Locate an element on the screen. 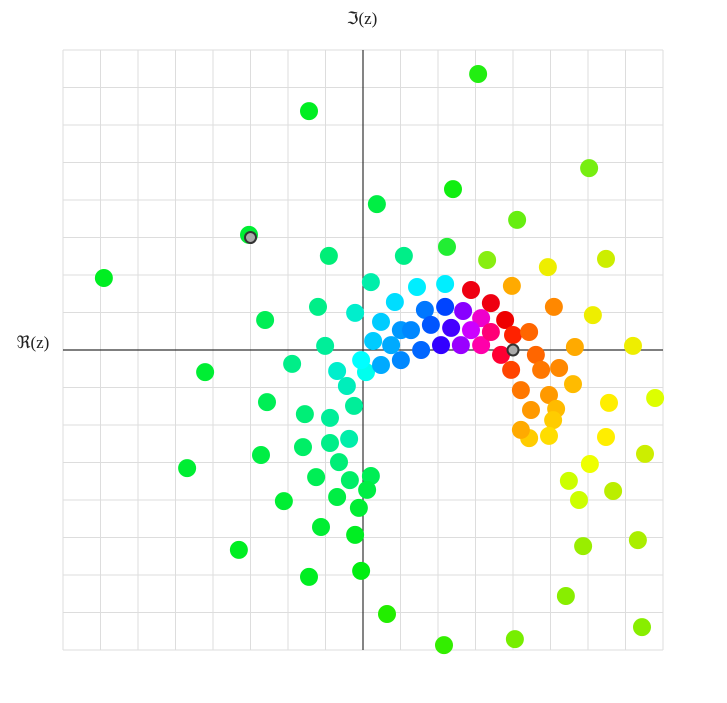 This screenshot has height=703, width=727. handle is located at coordinates (250, 237).